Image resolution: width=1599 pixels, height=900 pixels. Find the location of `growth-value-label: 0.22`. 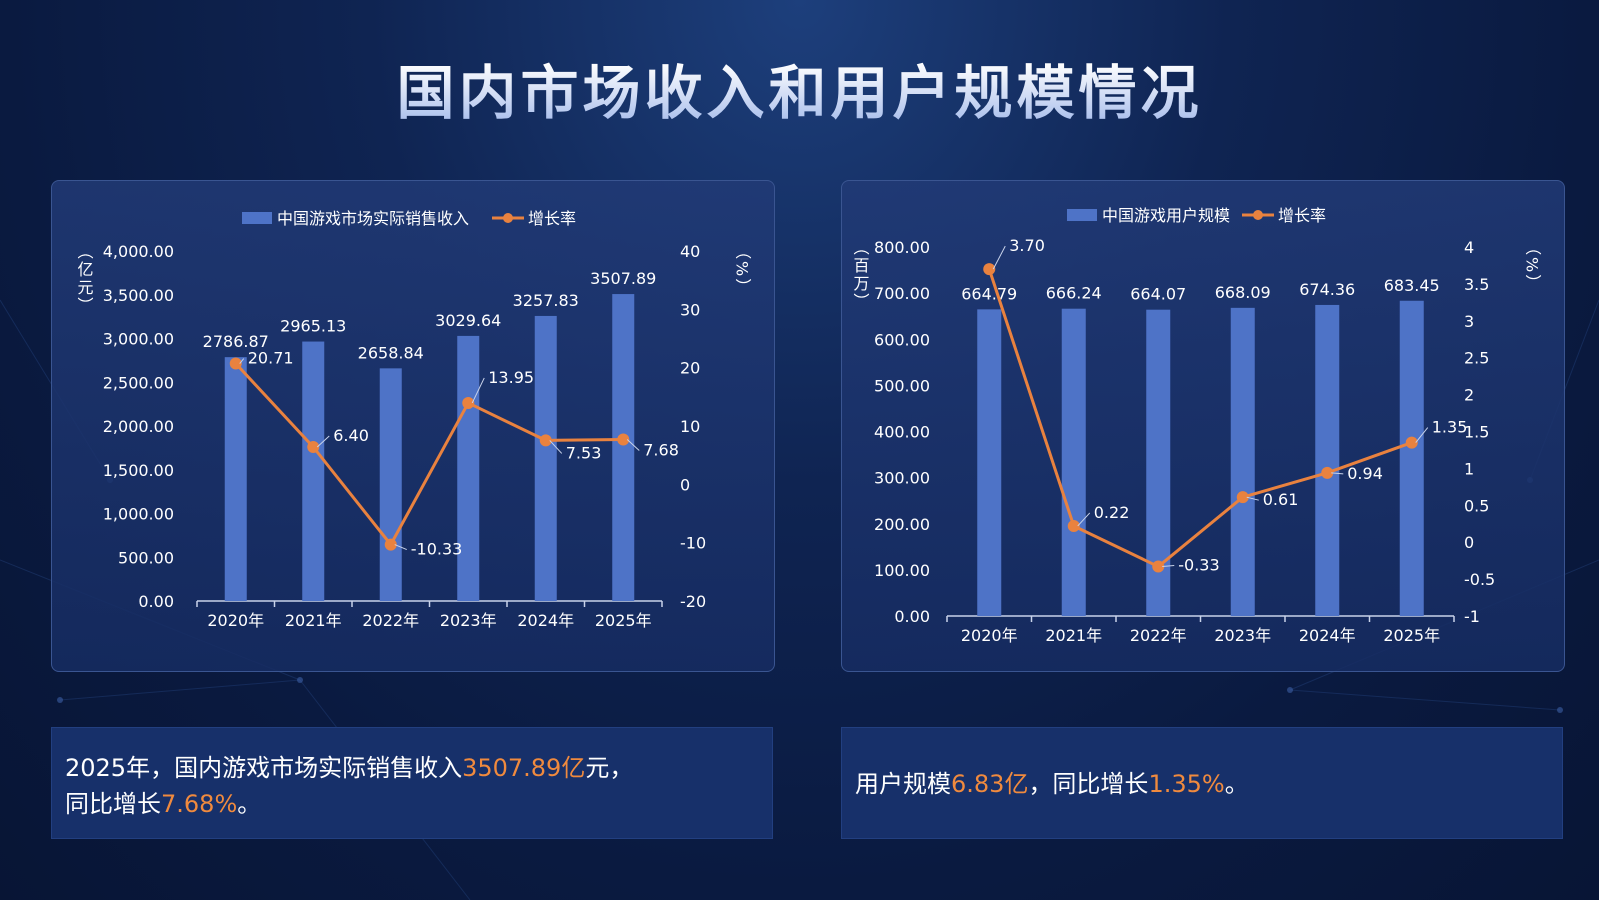

growth-value-label: 0.22 is located at coordinates (1112, 512).